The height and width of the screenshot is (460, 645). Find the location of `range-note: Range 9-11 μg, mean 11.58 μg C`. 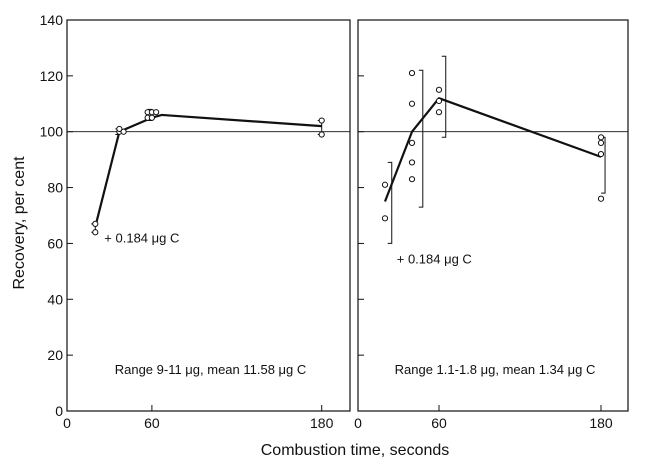

range-note: Range 9-11 μg, mean 11.58 μg C is located at coordinates (211, 369).